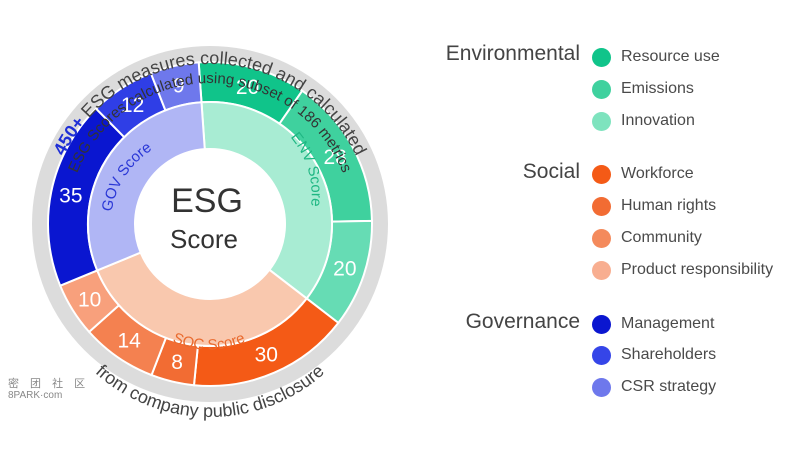 The width and height of the screenshot is (800, 450). I want to click on legend-item-csr-strategy: CSR strategy, so click(654, 387).